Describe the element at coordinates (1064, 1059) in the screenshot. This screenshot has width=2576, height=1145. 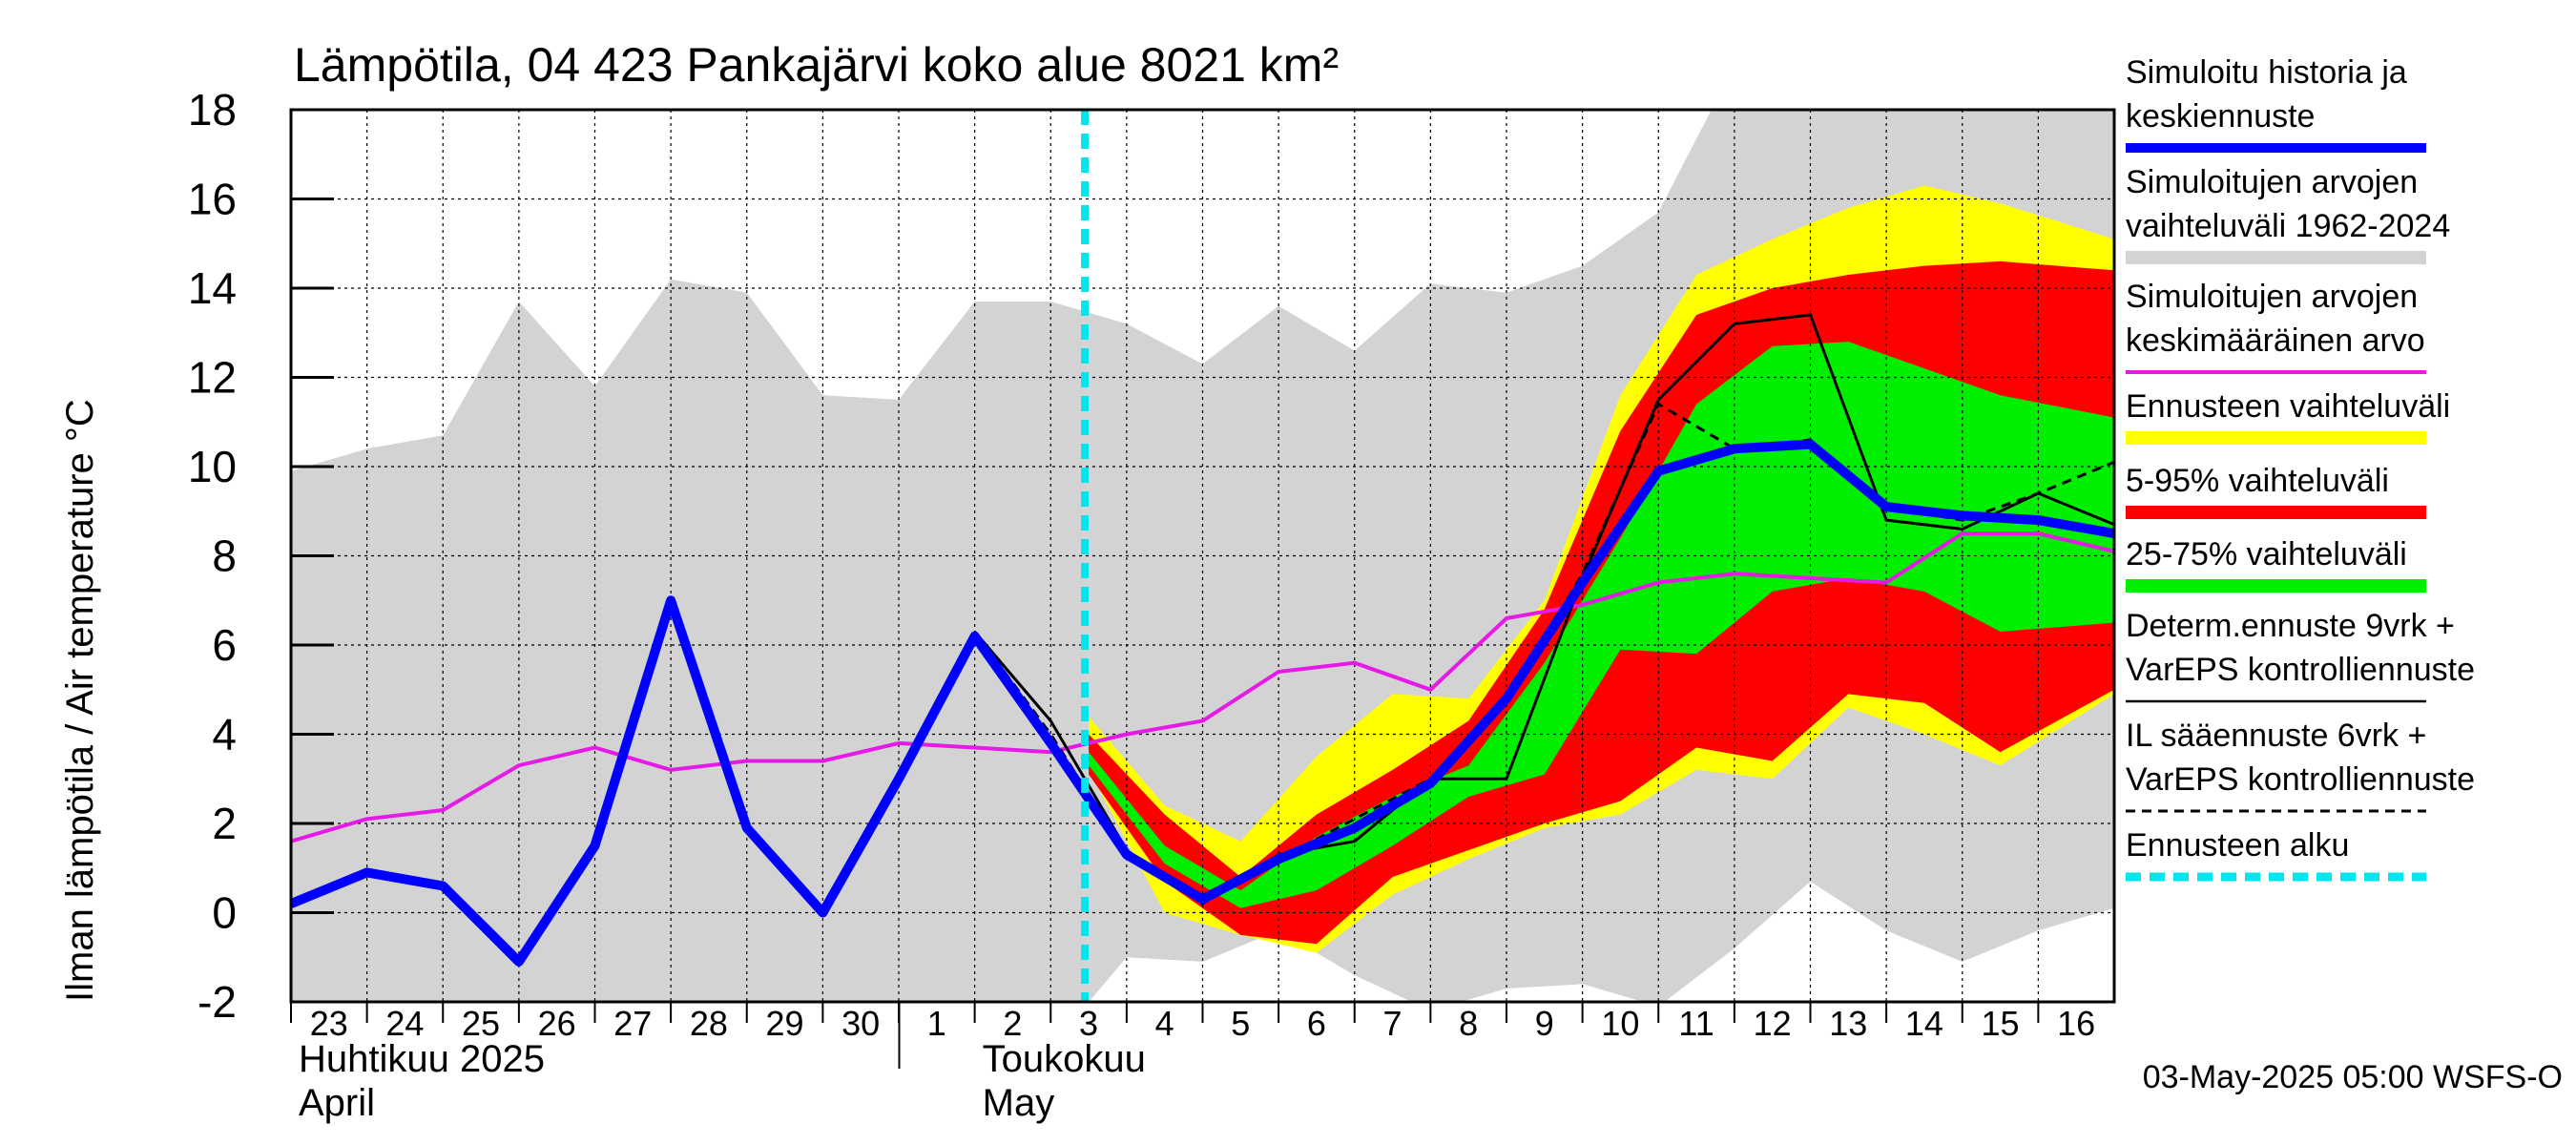
I see `month-label: Toukokuu` at that location.